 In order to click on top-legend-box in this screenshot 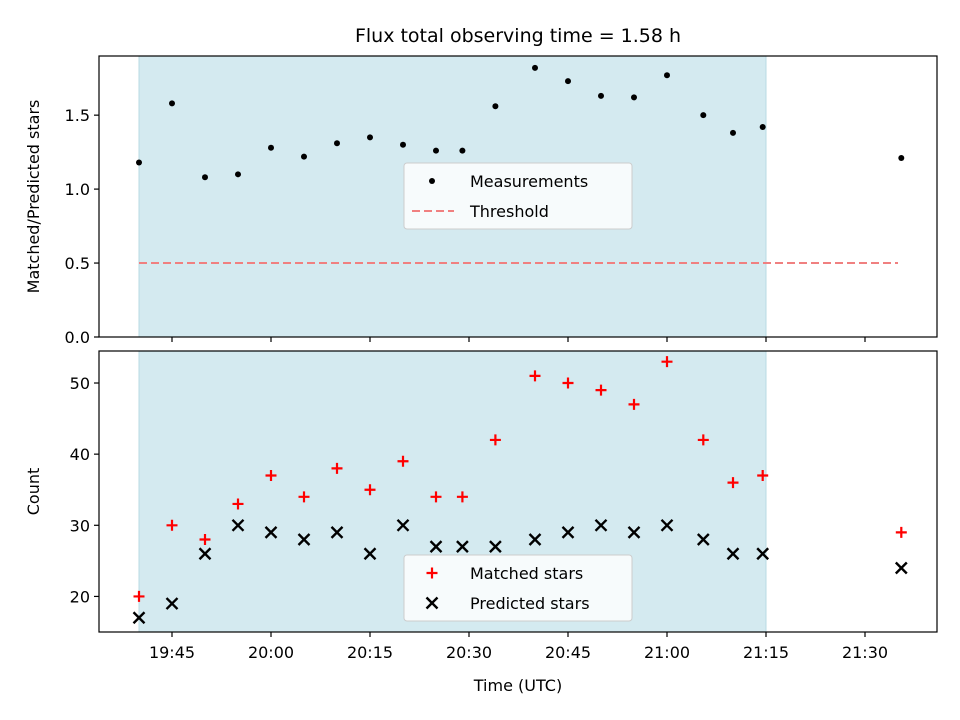, I will do `click(518, 196)`.